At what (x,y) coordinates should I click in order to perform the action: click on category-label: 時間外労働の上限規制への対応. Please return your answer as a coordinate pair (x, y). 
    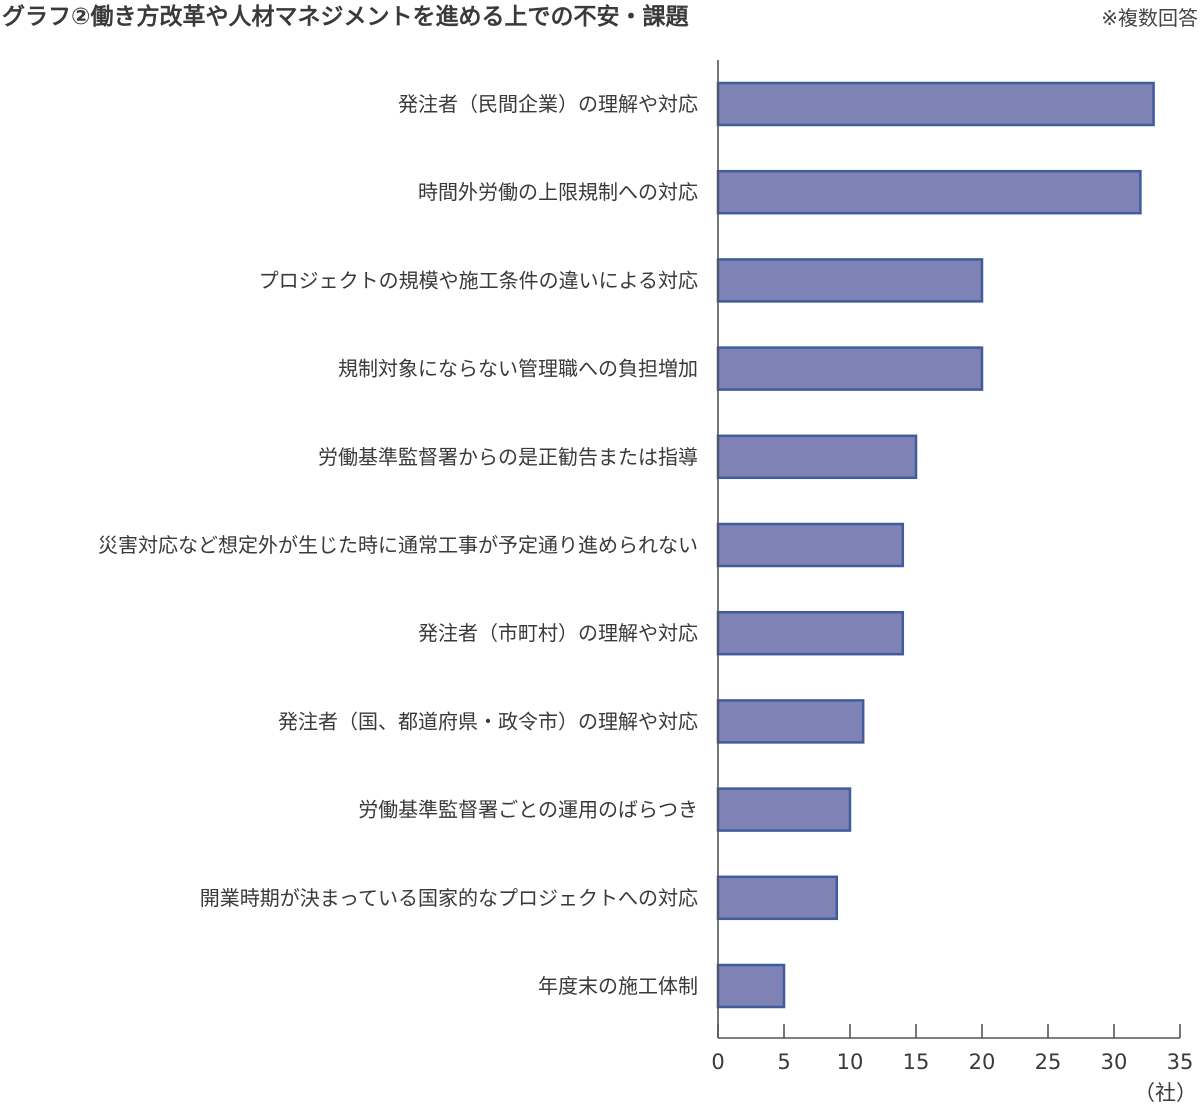
    Looking at the image, I should click on (558, 192).